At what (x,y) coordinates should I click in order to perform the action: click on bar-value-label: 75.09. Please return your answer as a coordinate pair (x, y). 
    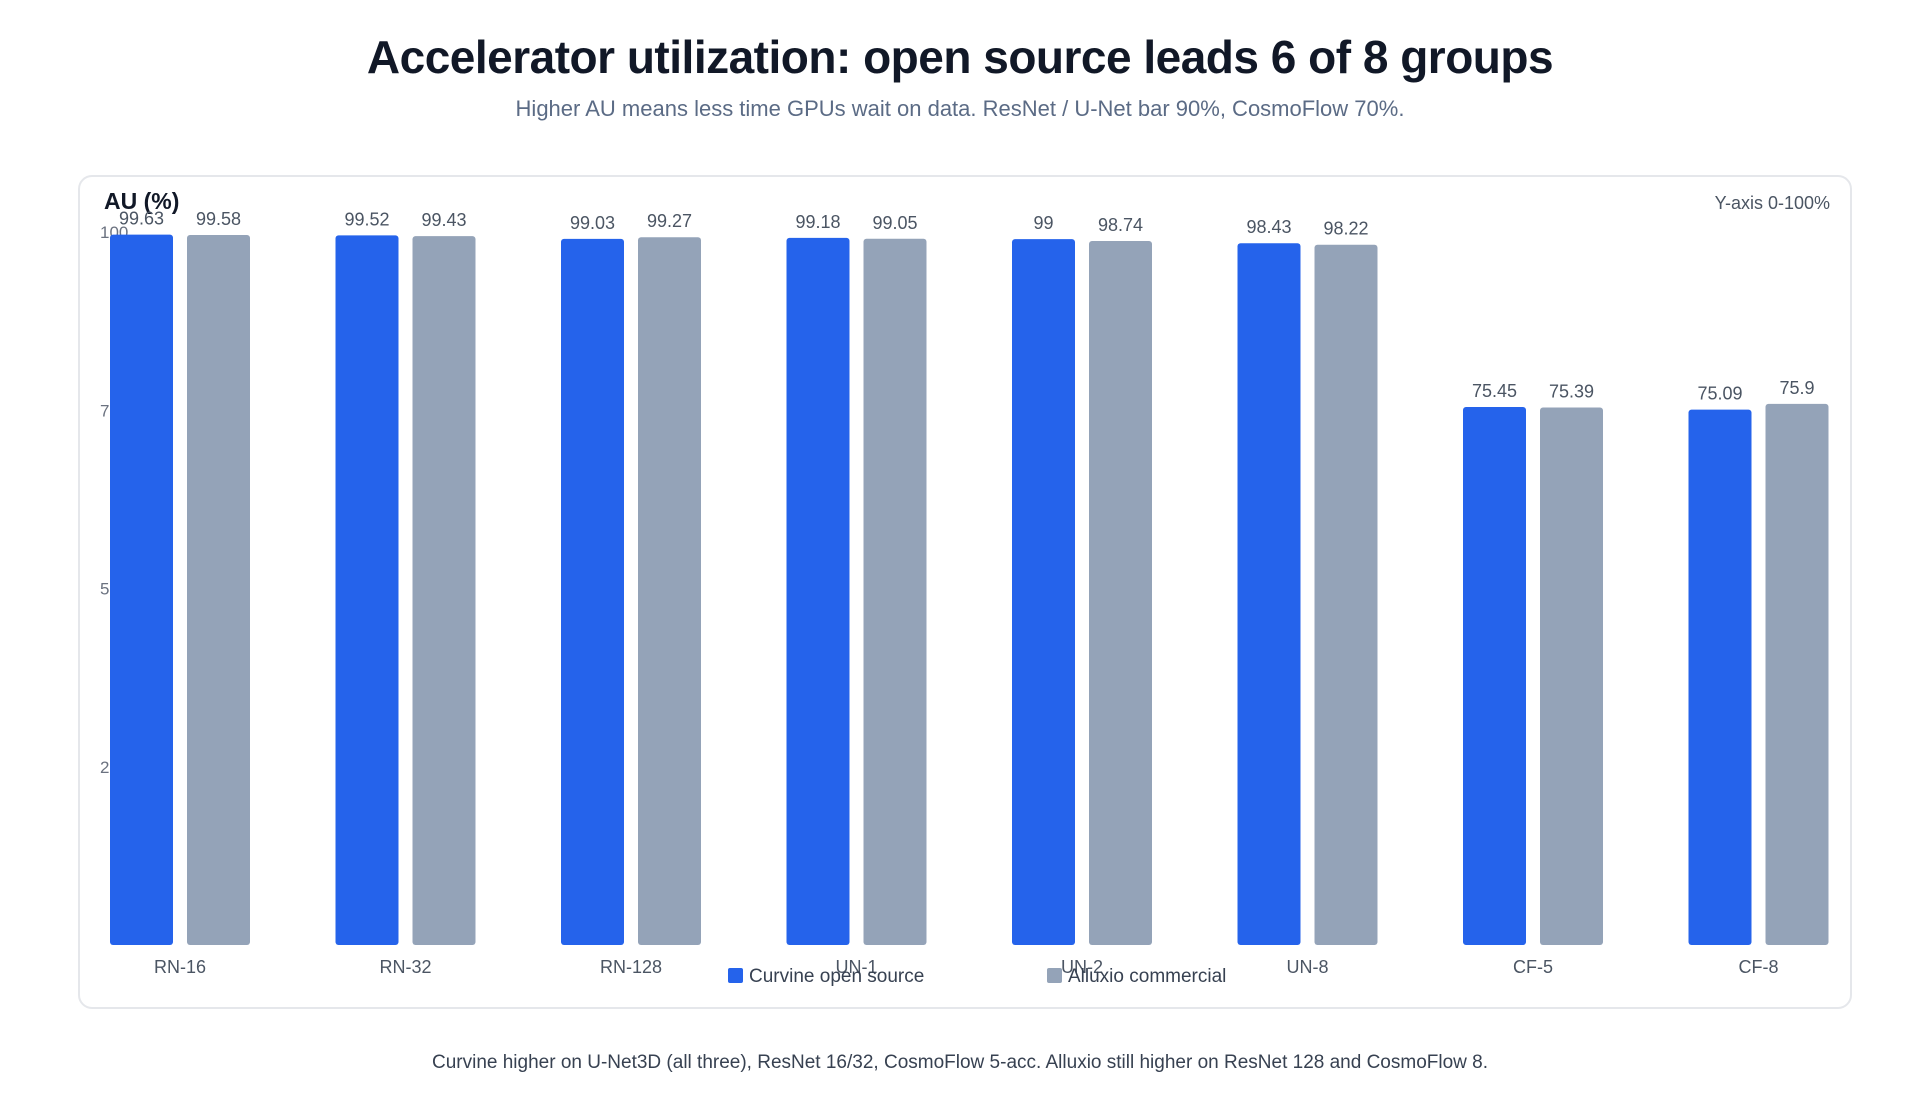
    Looking at the image, I should click on (1719, 394).